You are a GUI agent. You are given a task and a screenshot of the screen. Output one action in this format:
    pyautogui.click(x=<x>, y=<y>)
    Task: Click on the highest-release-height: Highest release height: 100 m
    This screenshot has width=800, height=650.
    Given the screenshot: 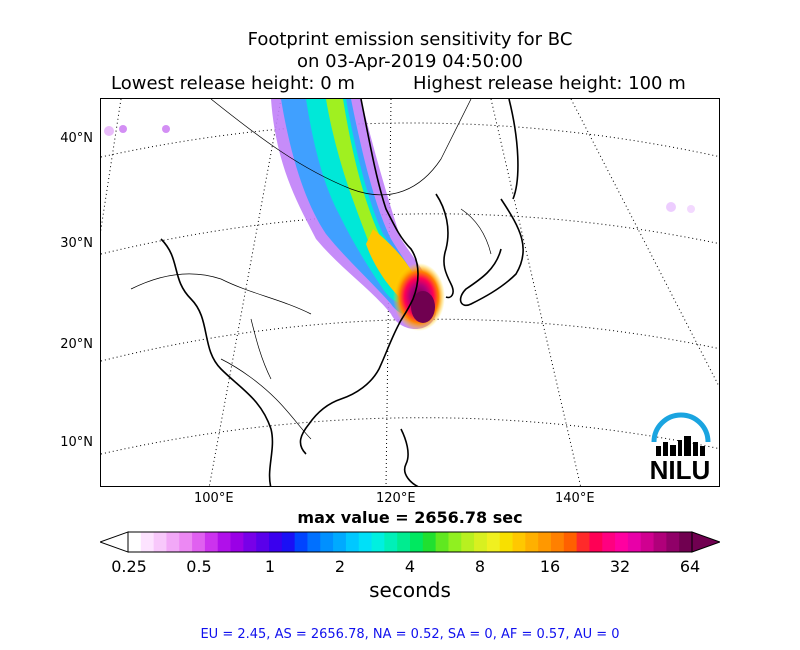 What is the action you would take?
    pyautogui.click(x=549, y=83)
    